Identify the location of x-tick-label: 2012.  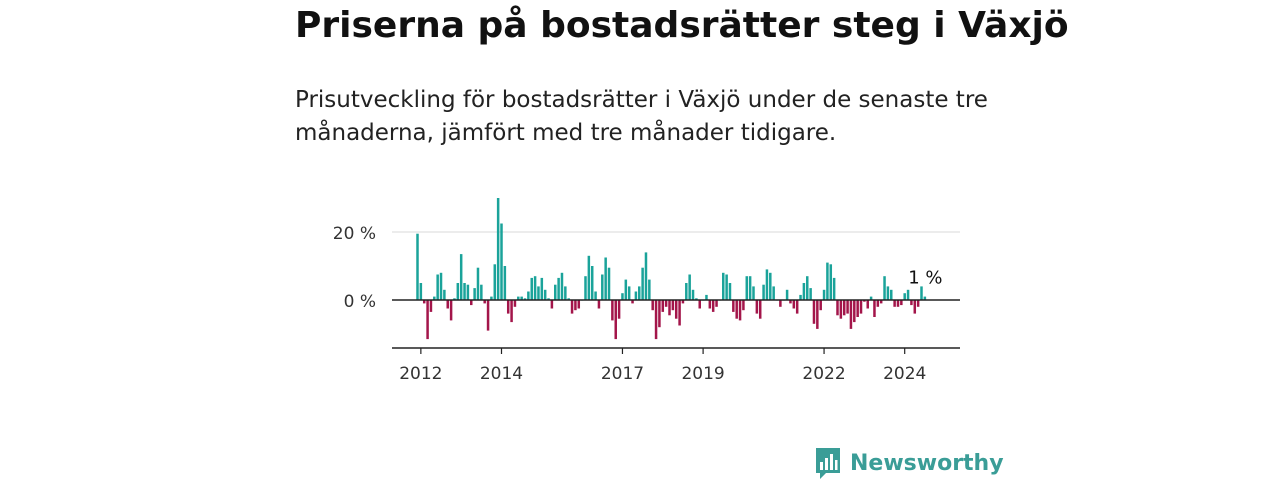
(420, 374).